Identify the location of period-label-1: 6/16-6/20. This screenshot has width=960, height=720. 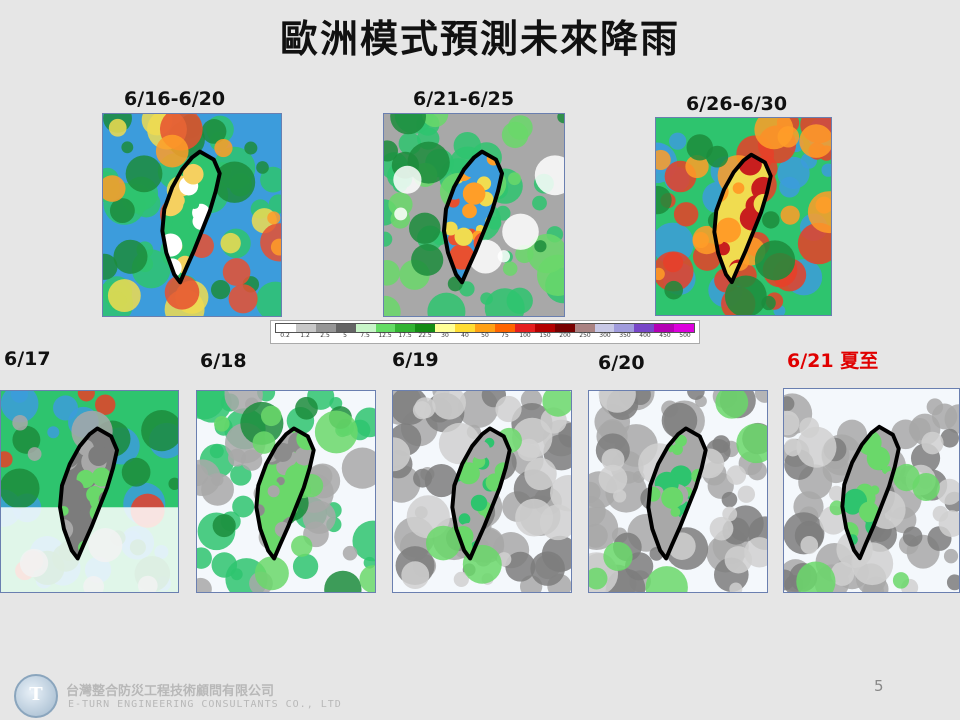
(175, 99).